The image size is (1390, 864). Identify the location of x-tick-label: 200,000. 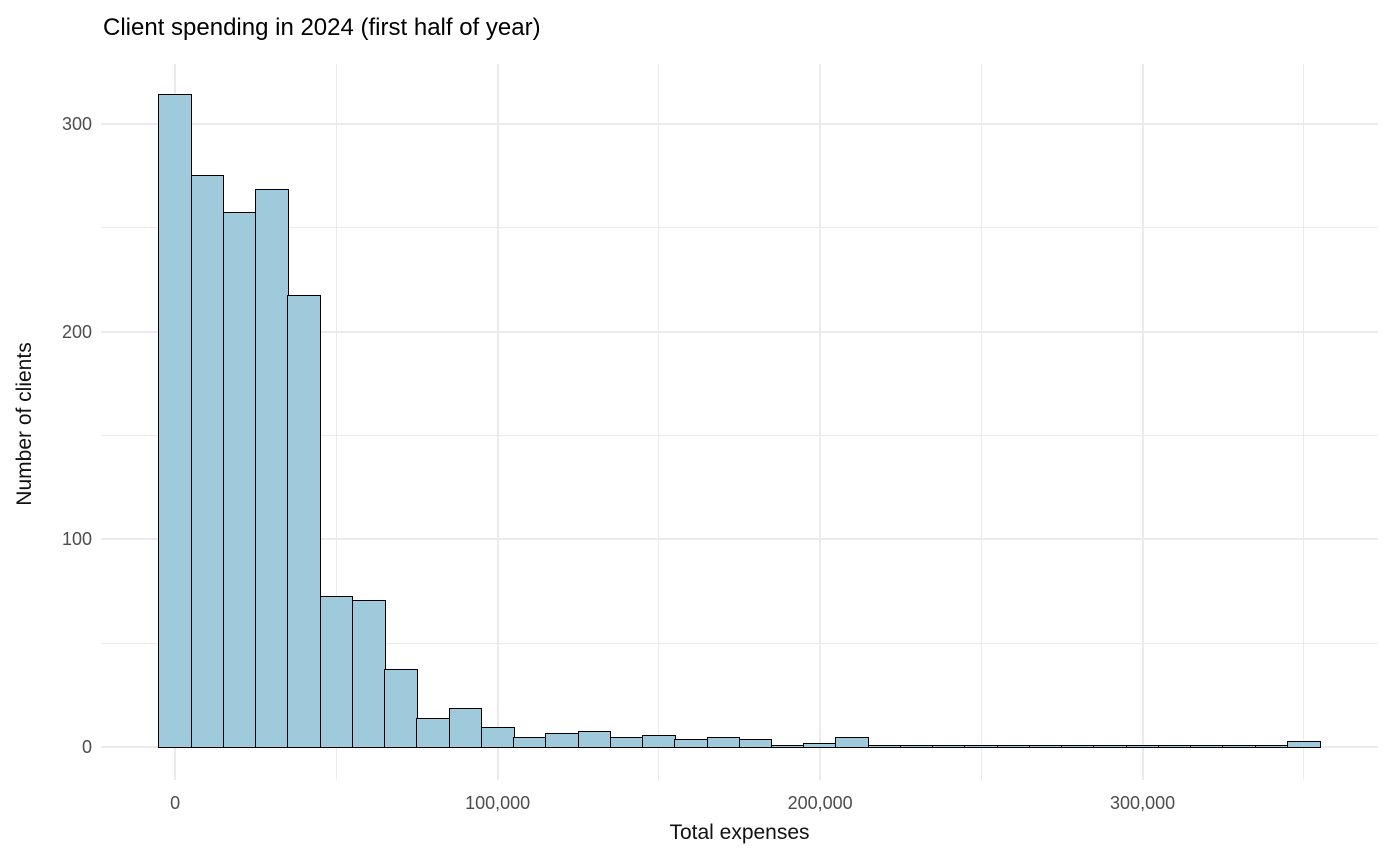
(820, 803).